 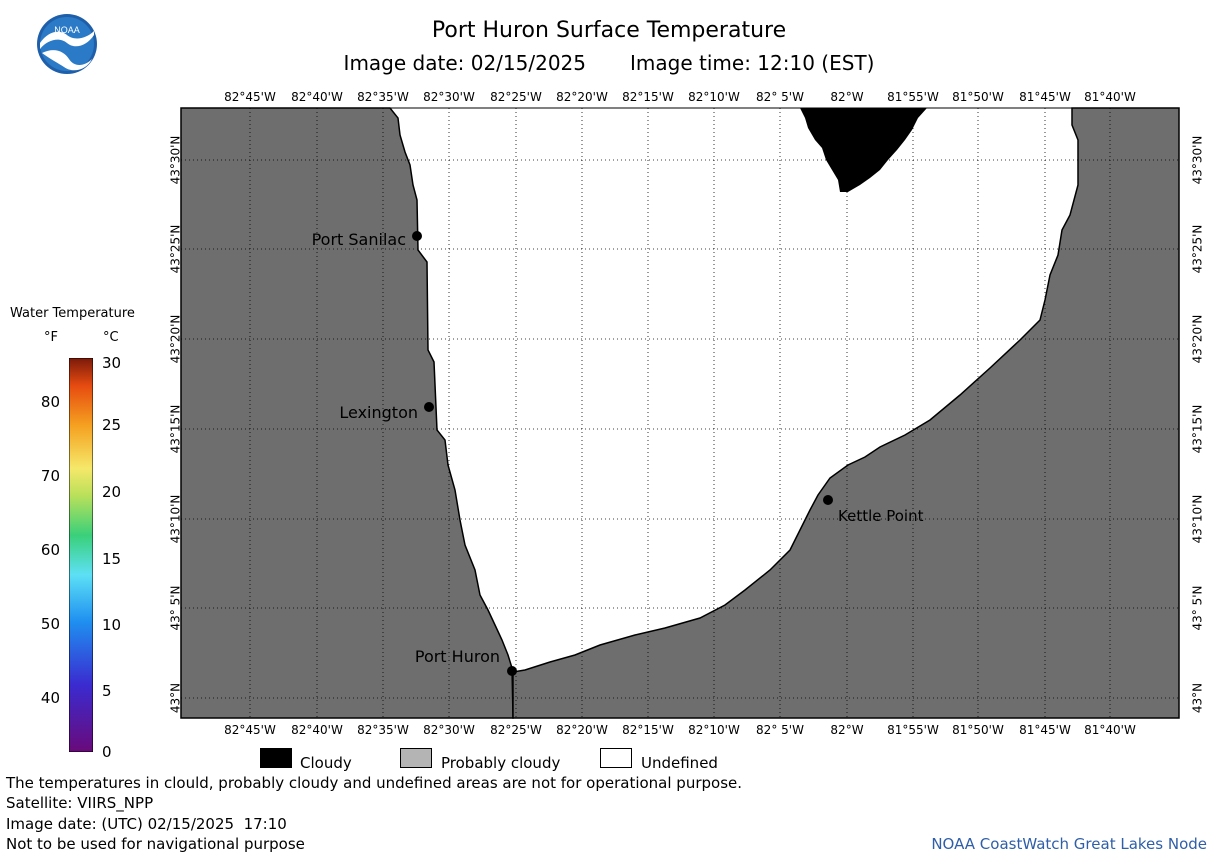 I want to click on kettle-point-marker, so click(x=828, y=500).